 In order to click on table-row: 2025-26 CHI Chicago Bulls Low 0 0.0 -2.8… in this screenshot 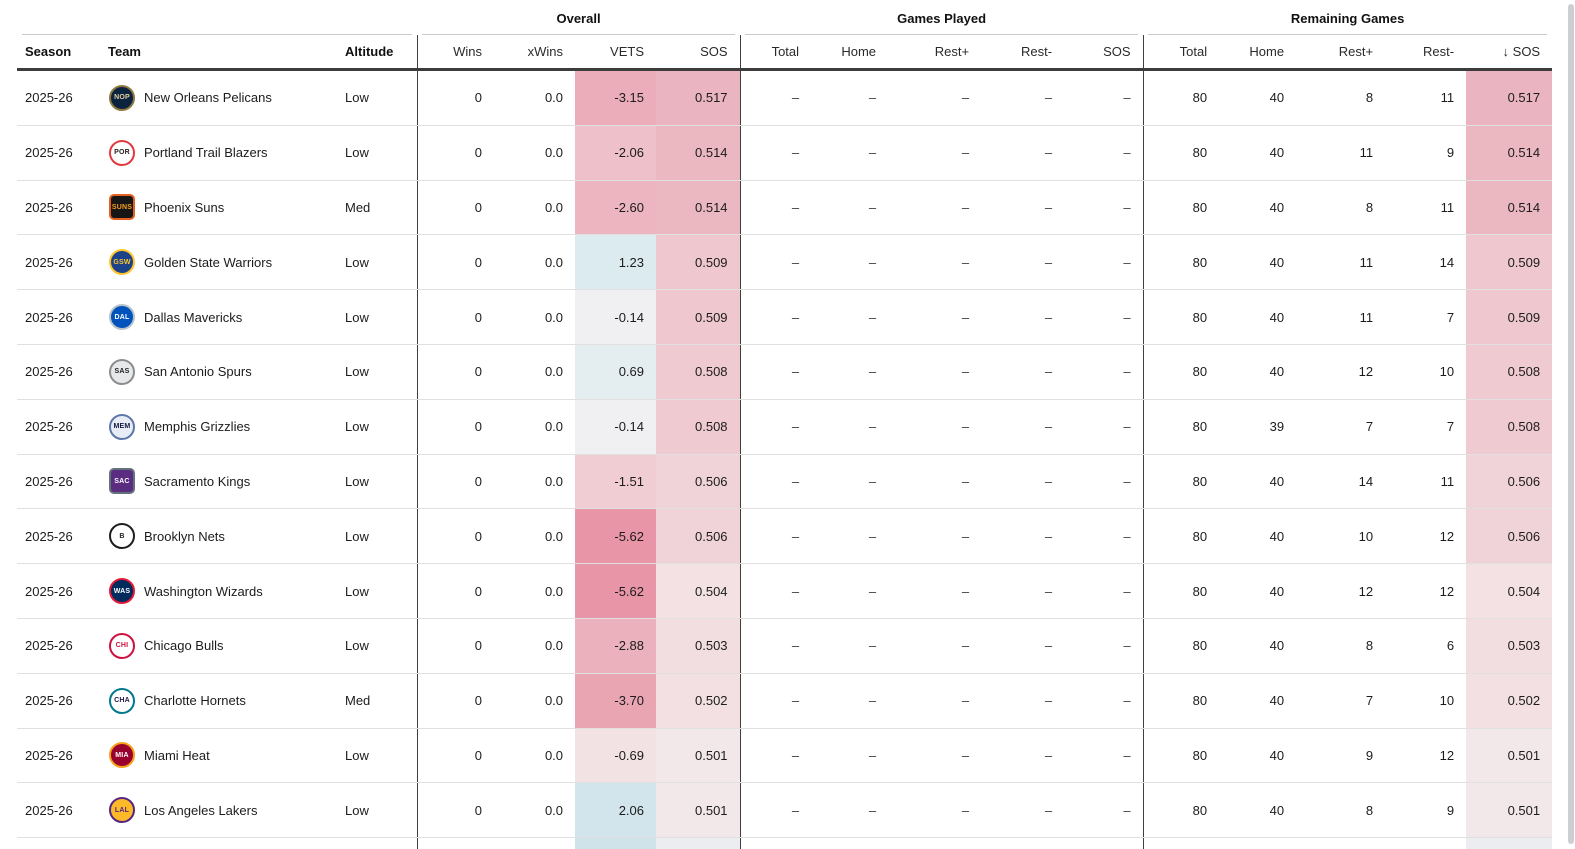, I will do `click(785, 646)`.